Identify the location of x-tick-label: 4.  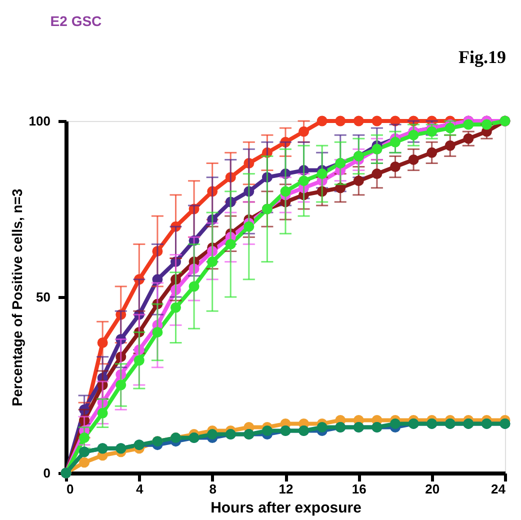
(140, 489).